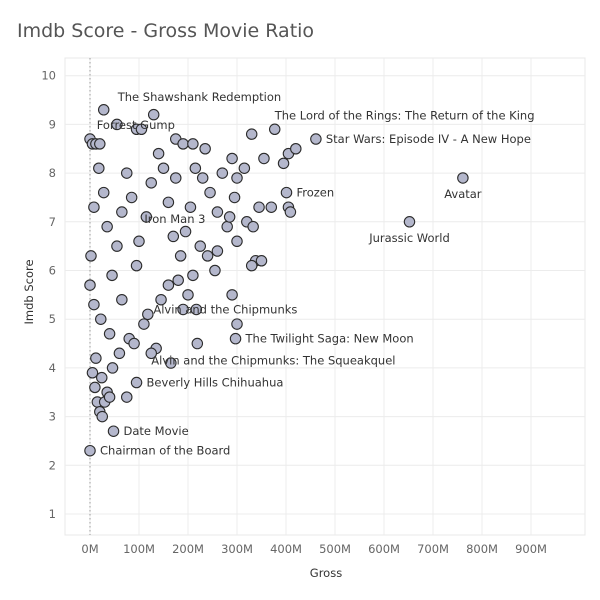 The height and width of the screenshot is (600, 600). Describe the element at coordinates (52, 465) in the screenshot. I see `y-tick-label: 2` at that location.